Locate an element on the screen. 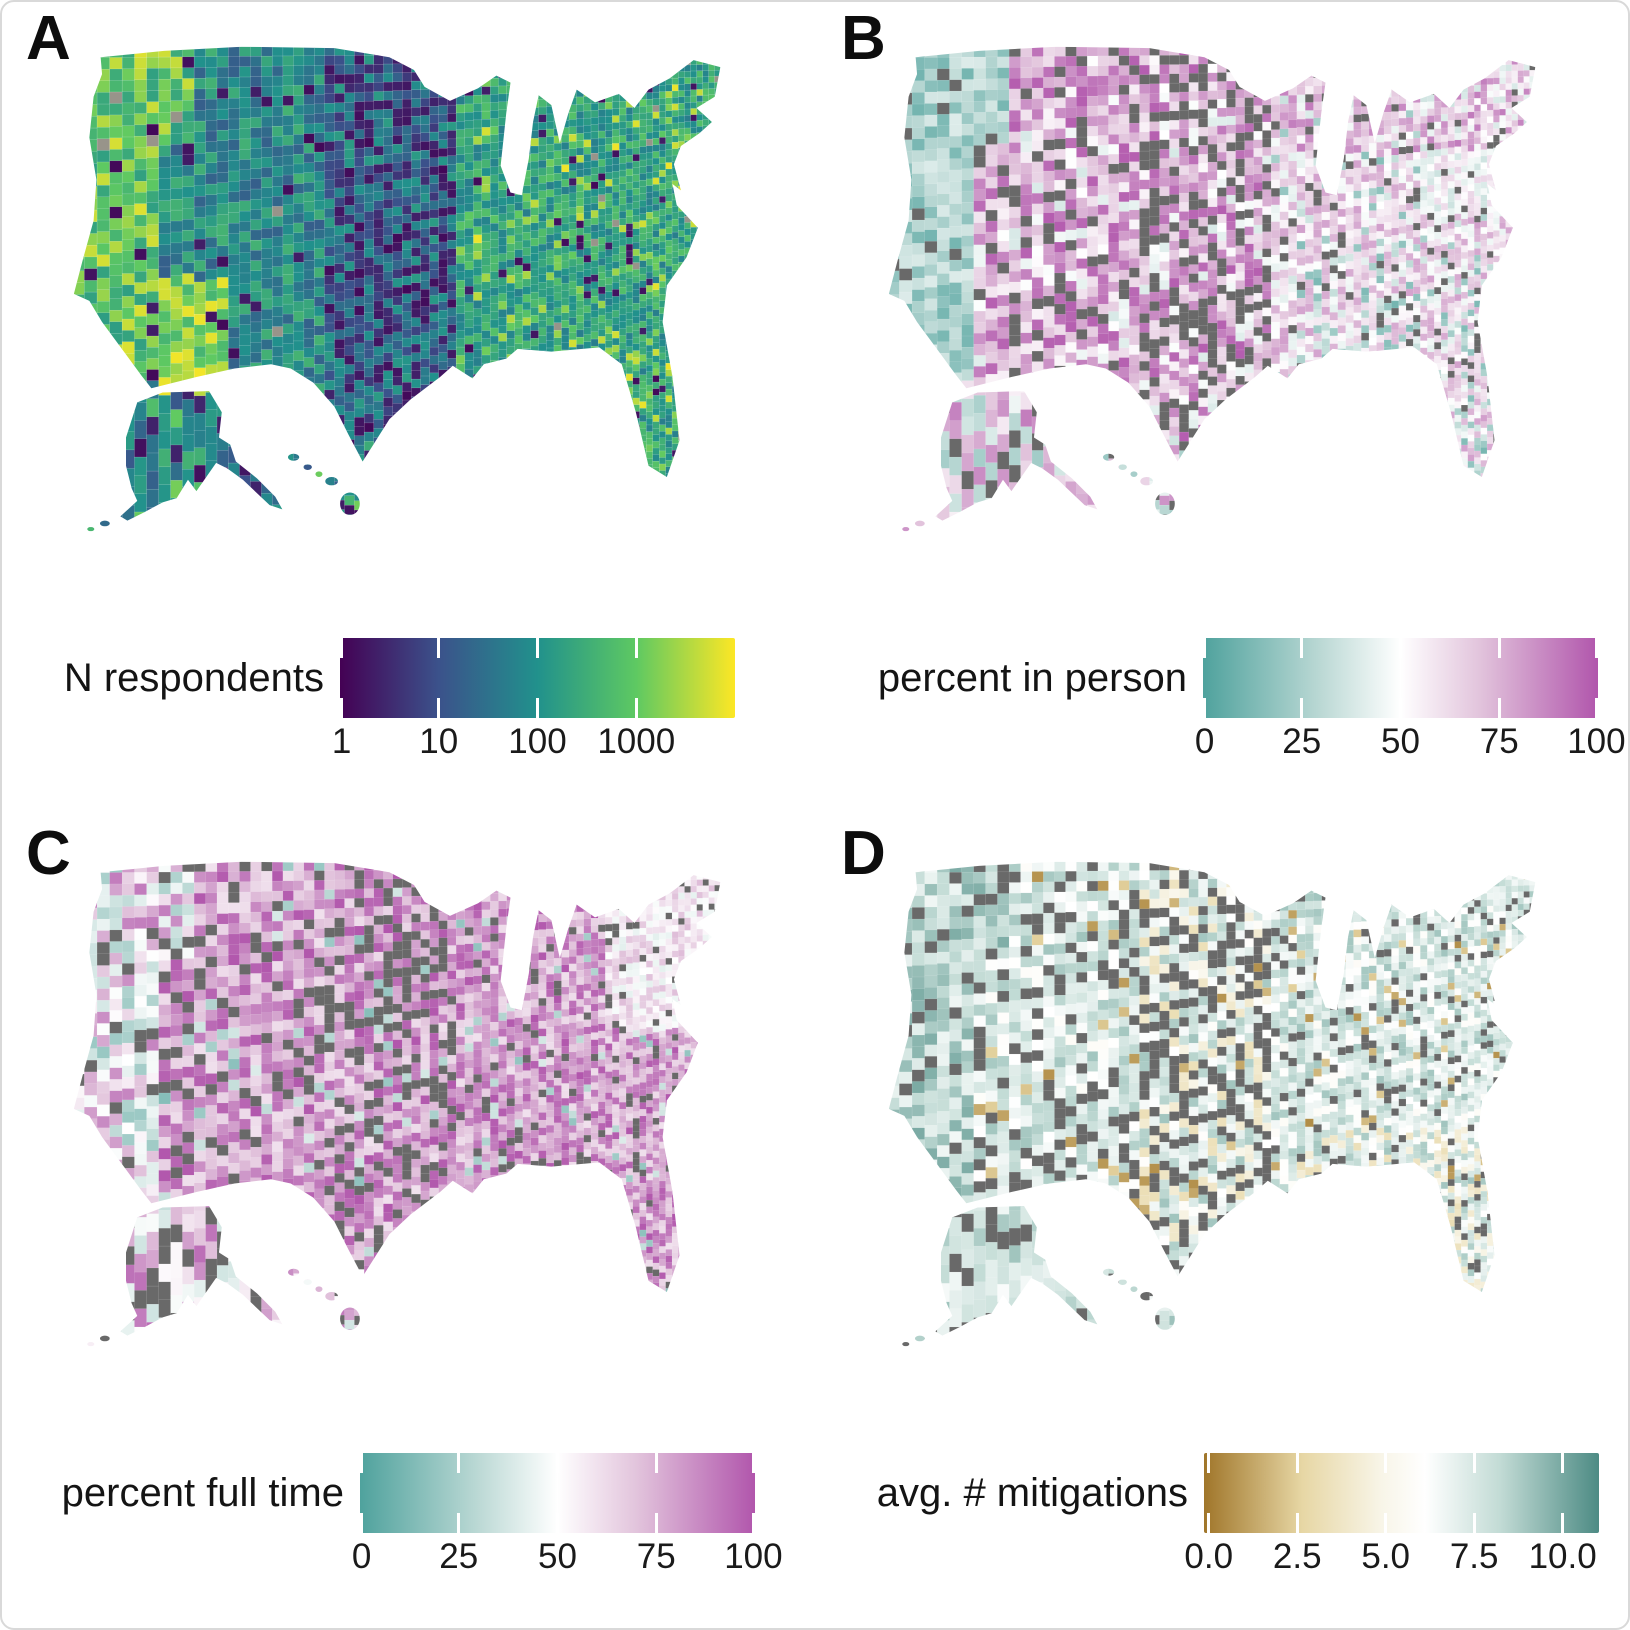 Image resolution: width=1630 pixels, height=1630 pixels. panel-label-d: D is located at coordinates (863, 853).